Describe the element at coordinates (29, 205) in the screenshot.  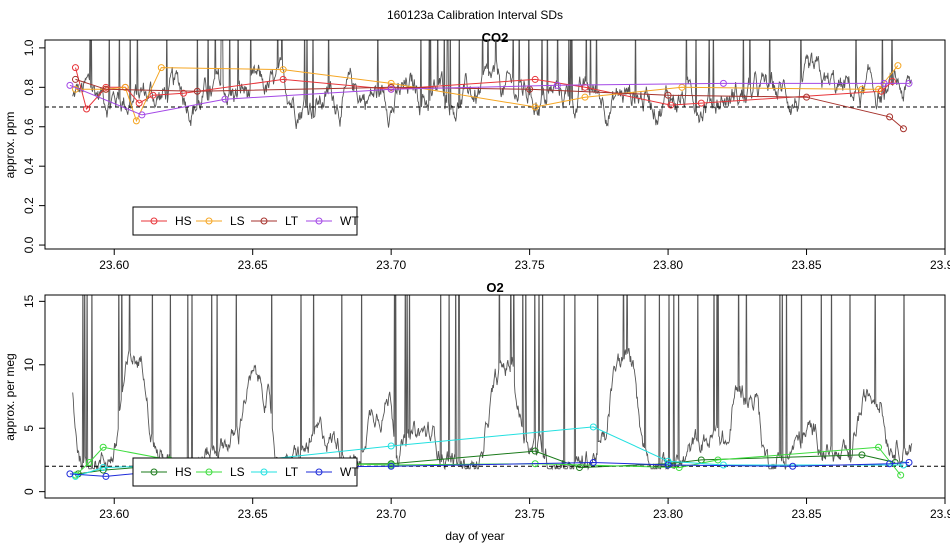
I see `y-tick-label: 0.2` at that location.